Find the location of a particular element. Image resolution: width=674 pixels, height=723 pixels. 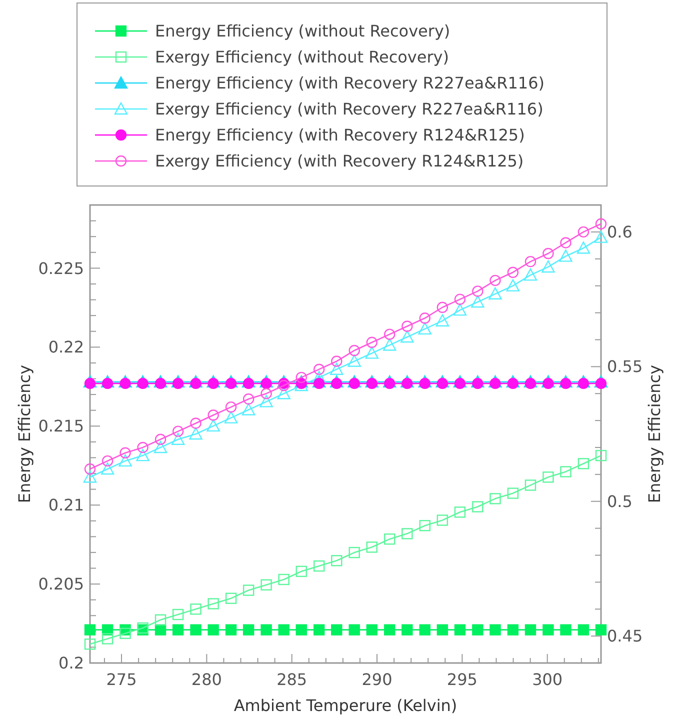

legend-label: Energy Efficiency (without Recovery) is located at coordinates (302, 31).